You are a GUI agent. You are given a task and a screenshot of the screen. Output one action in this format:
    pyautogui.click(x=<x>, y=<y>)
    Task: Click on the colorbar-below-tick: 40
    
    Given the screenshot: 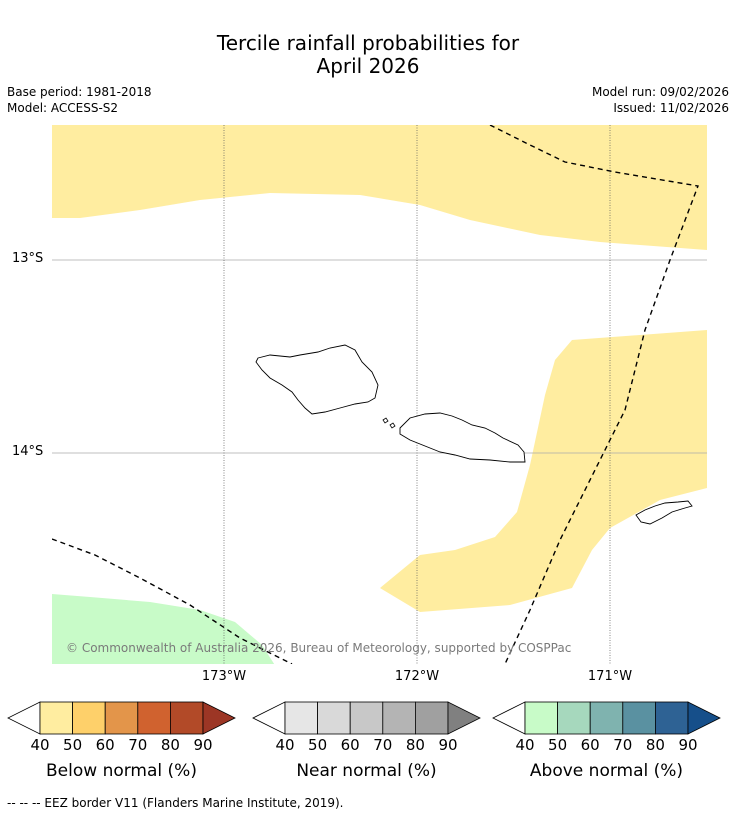 What is the action you would take?
    pyautogui.click(x=40, y=745)
    